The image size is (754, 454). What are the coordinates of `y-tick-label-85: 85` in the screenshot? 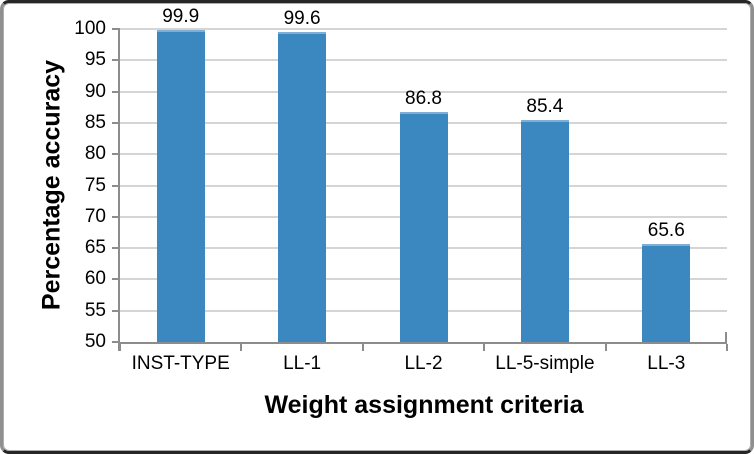 It's located at (95, 122).